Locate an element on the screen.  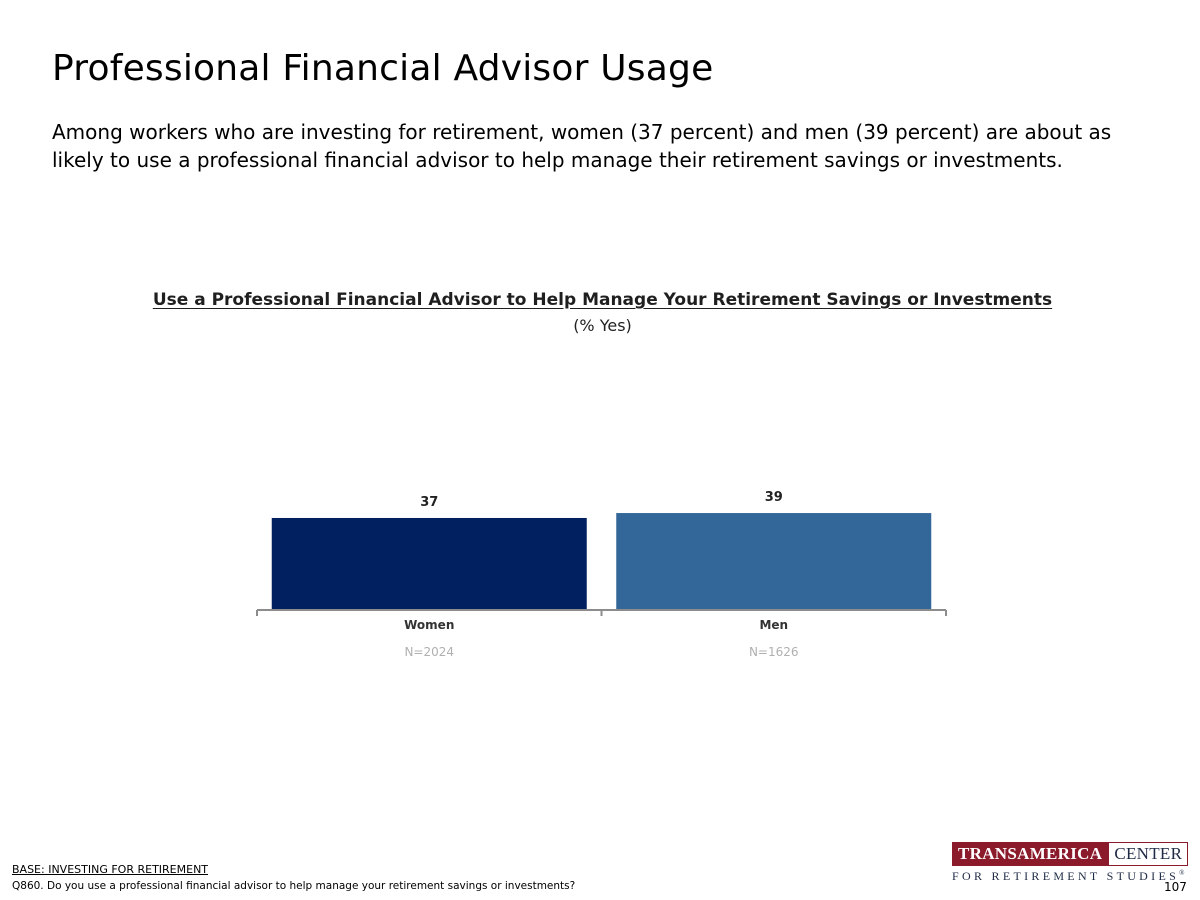
chart-subtitle: (% Yes) is located at coordinates (602, 325).